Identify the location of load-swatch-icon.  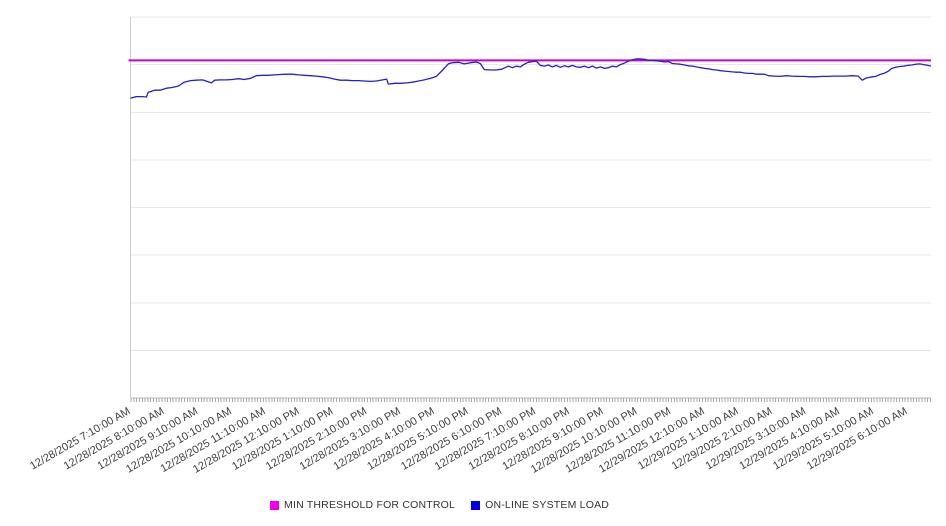
(476, 505).